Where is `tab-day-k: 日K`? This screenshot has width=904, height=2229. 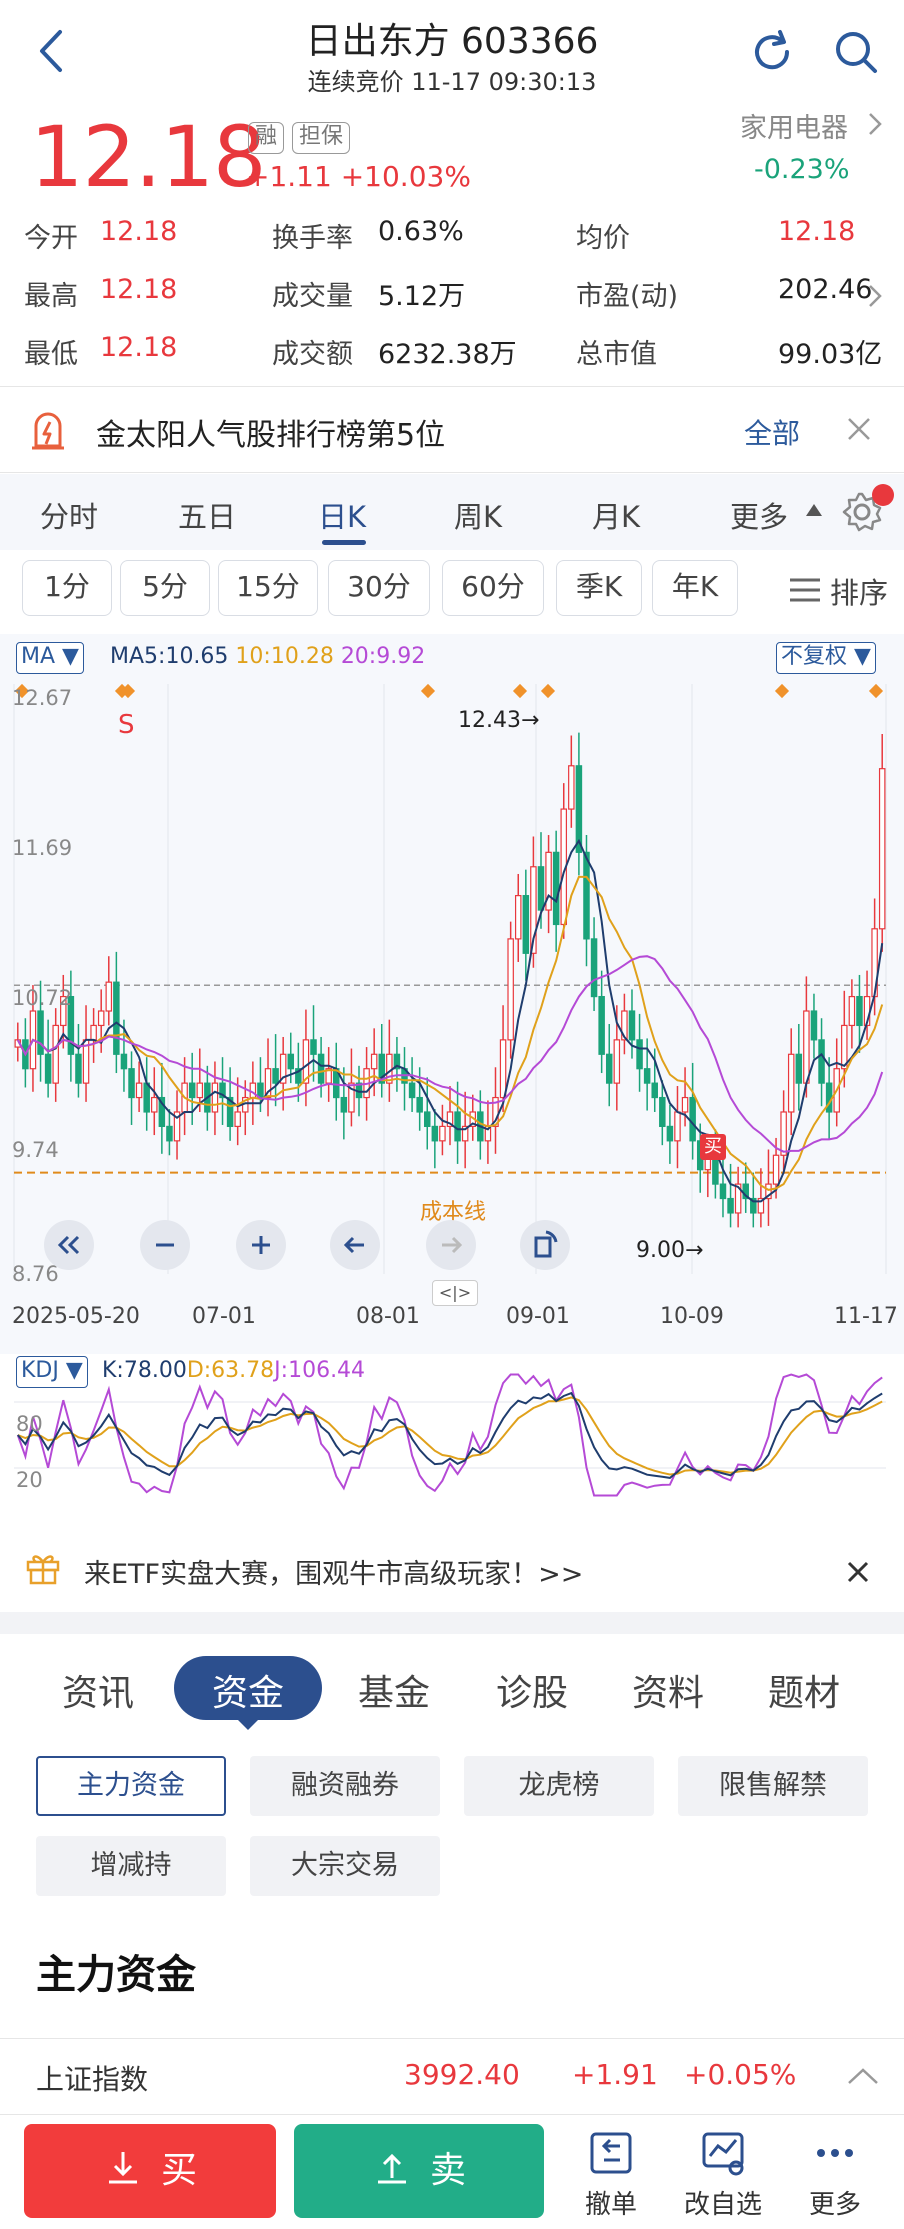
tab-day-k: 日K is located at coordinates (342, 517).